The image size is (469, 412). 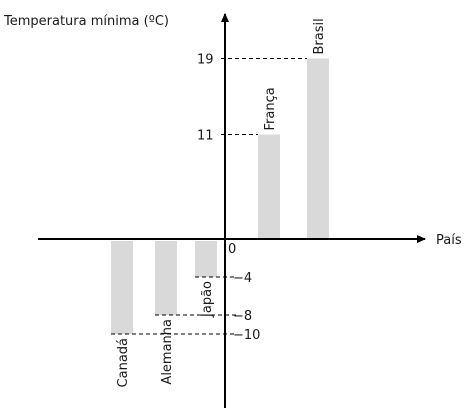 I want to click on category-label-brasil: Brasil, so click(x=319, y=36).